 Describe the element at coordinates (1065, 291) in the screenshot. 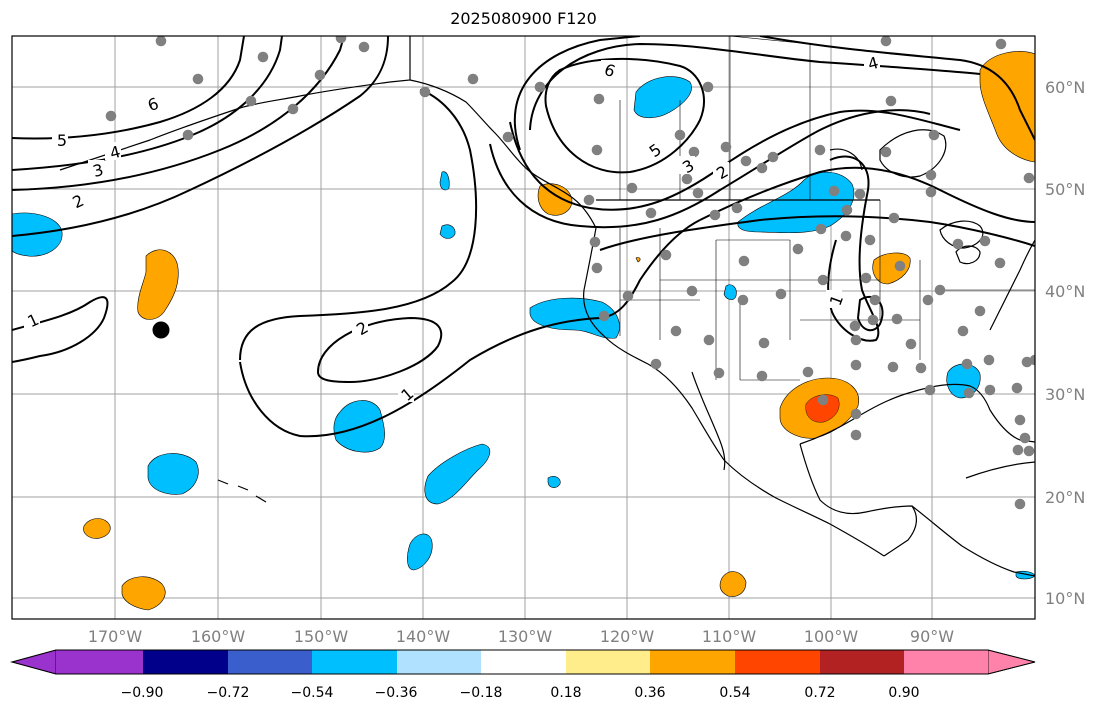

I see `lat-label-40n: 40°N` at that location.